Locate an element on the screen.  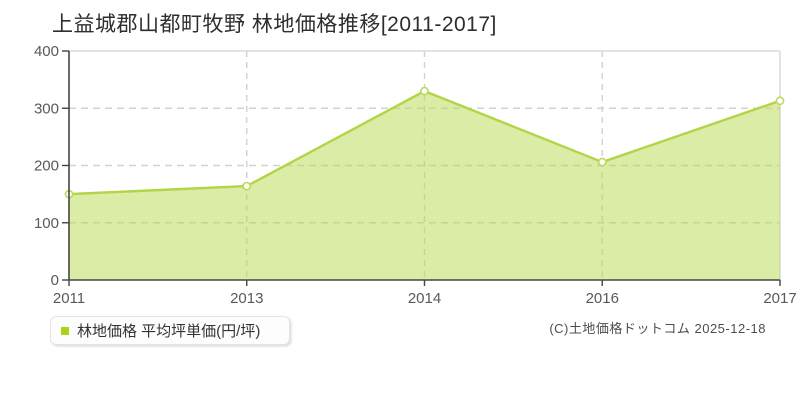
legend-series-label: 林地価格 平均坪単価(円/坪) is located at coordinates (169, 331).